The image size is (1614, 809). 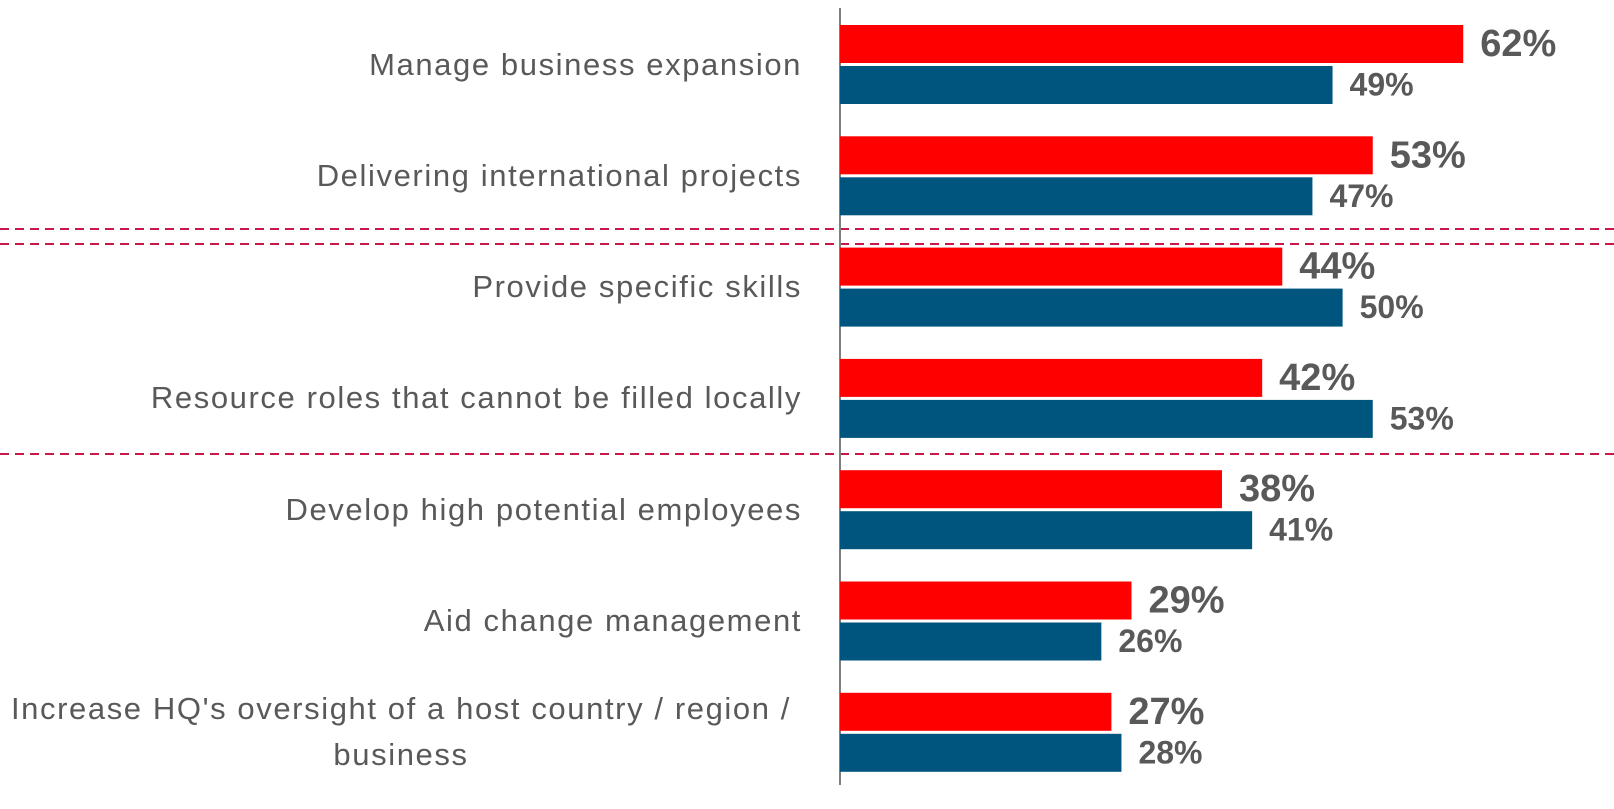 What do you see at coordinates (1166, 712) in the screenshot?
I see `value-label: 27%` at bounding box center [1166, 712].